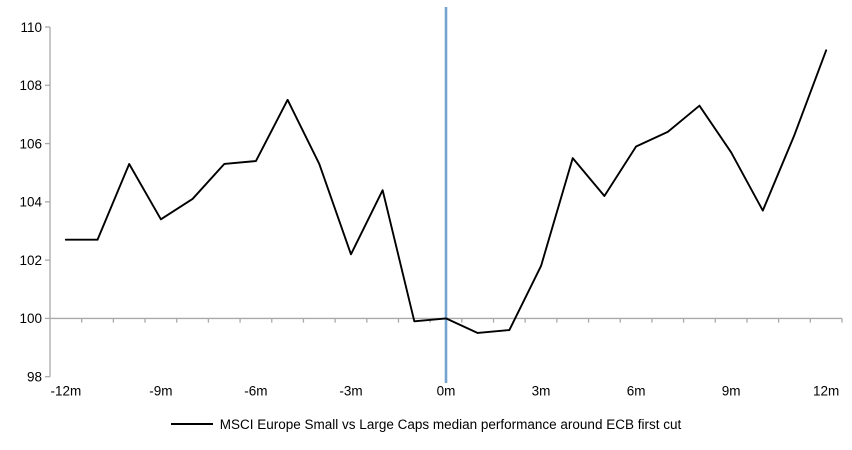 This screenshot has width=852, height=450. What do you see at coordinates (191, 424) in the screenshot?
I see `legend-line-marker` at bounding box center [191, 424].